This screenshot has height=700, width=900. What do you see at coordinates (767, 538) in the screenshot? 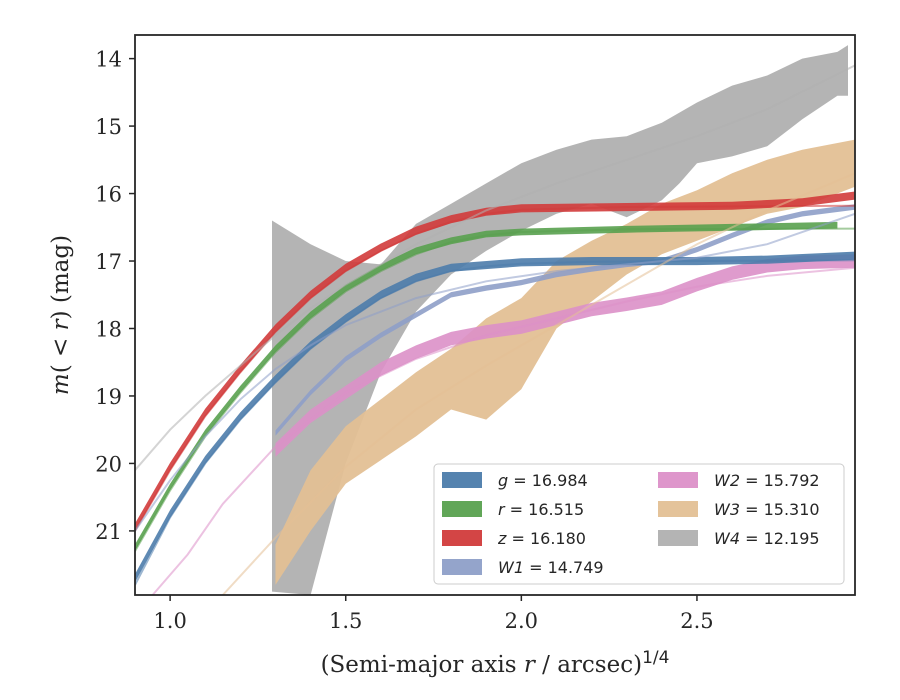
I see `legend-label-w4: W4 = 12.195` at bounding box center [767, 538].